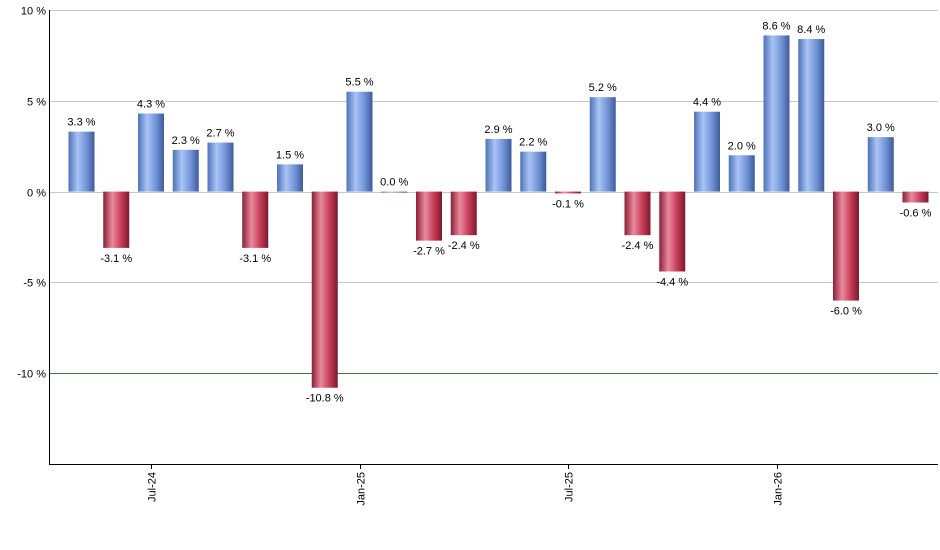  I want to click on data-label: -0.1 %, so click(568, 204).